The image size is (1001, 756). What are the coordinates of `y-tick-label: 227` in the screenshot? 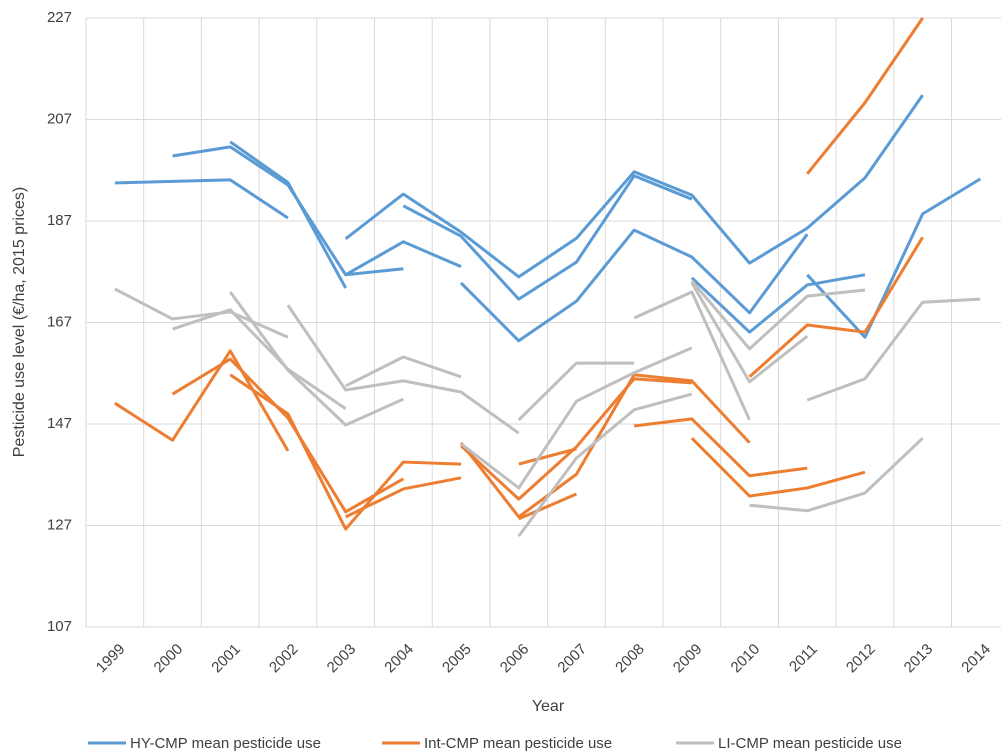 It's located at (59, 17).